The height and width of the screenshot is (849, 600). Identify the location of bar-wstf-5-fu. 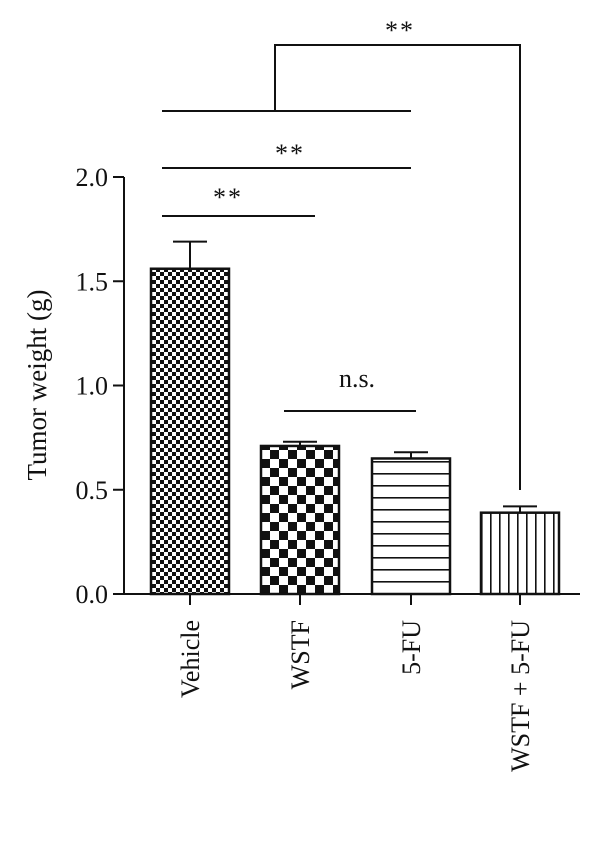
(520, 553).